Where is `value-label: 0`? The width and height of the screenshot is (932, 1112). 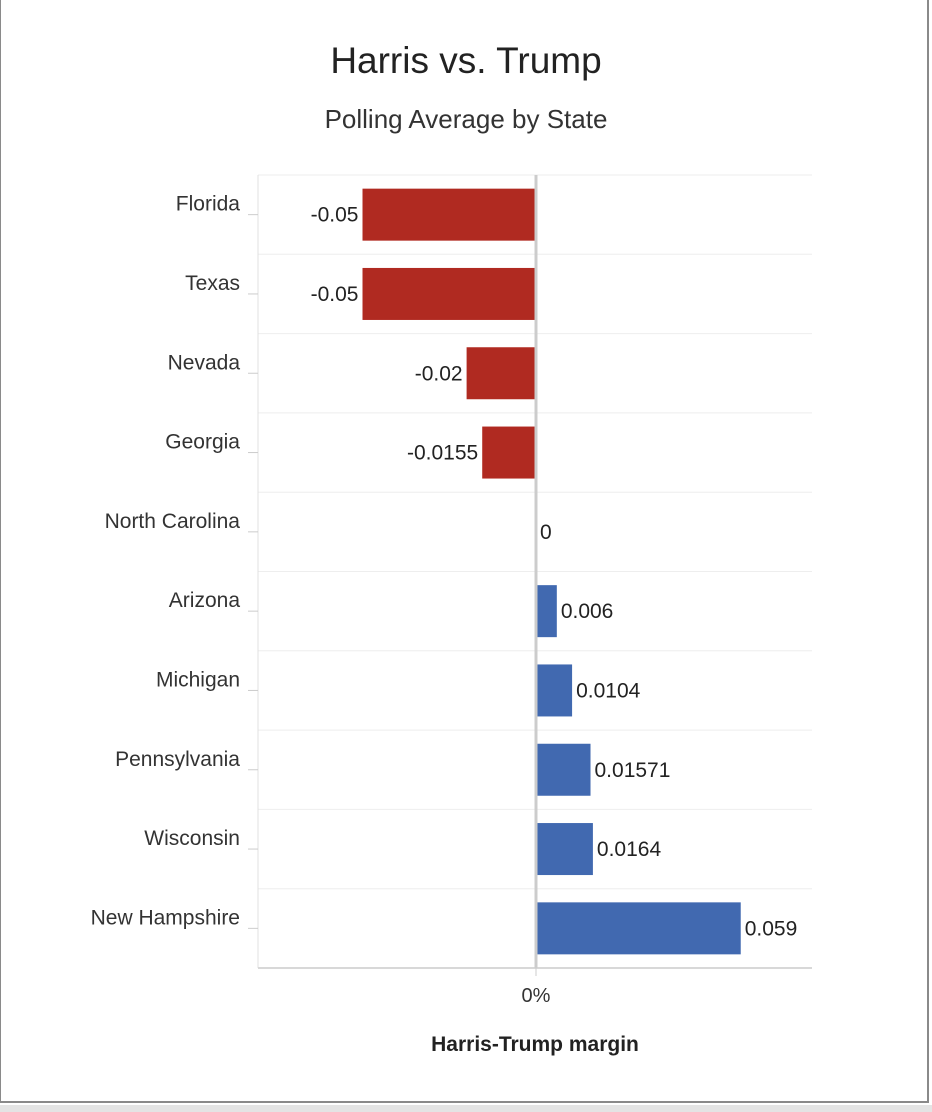
value-label: 0 is located at coordinates (546, 532).